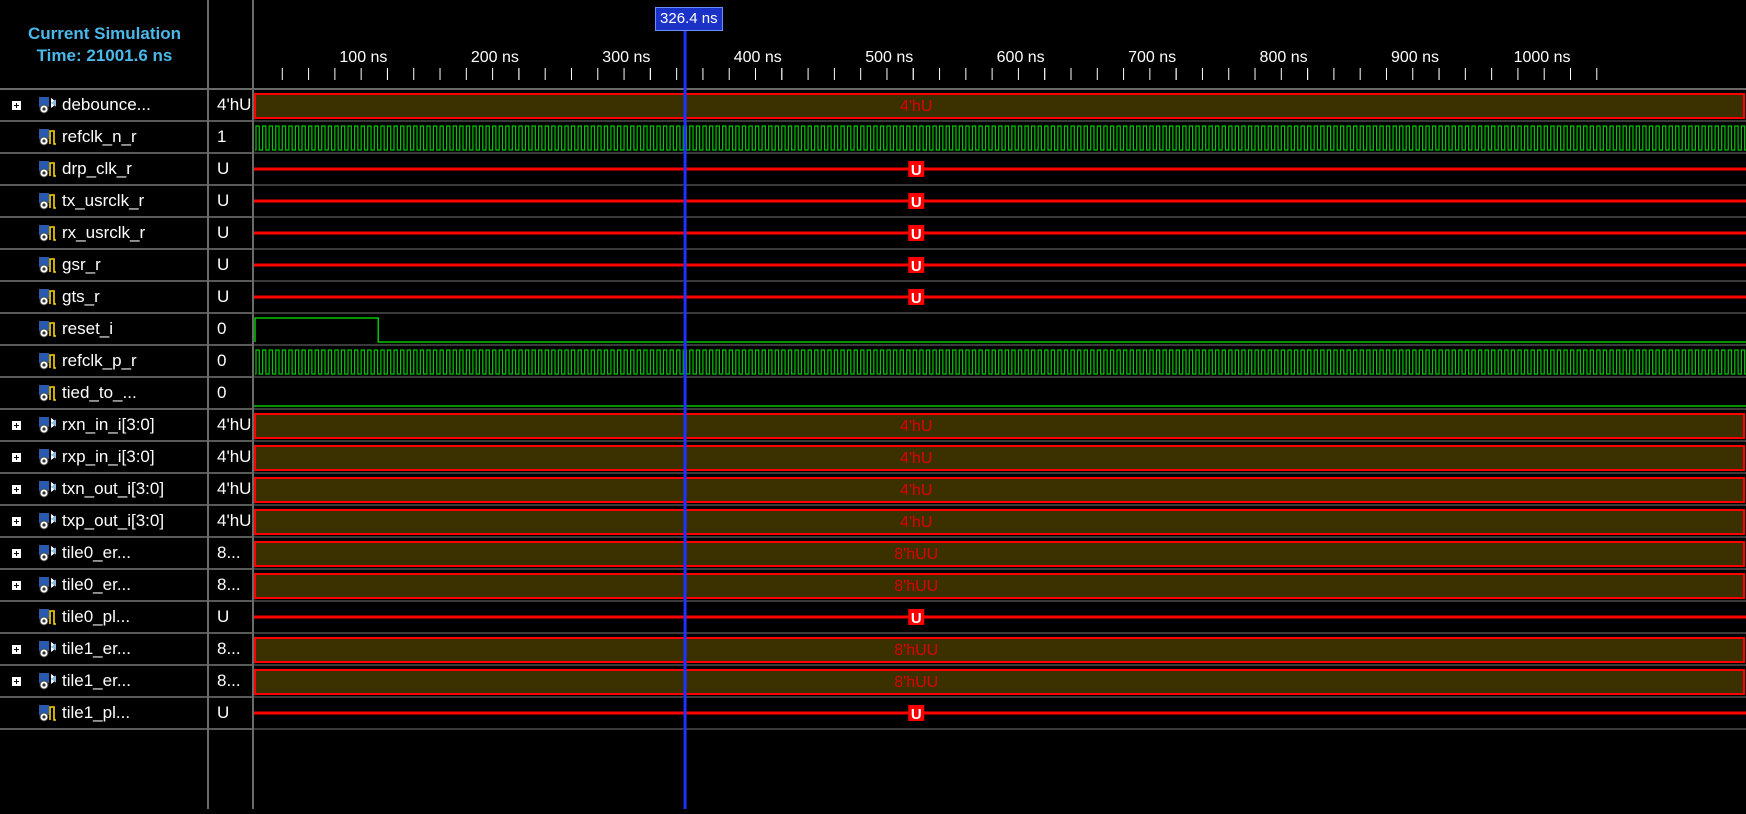 The image size is (1746, 814). Describe the element at coordinates (97, 168) in the screenshot. I see `signal-name: drp_clk_r` at that location.